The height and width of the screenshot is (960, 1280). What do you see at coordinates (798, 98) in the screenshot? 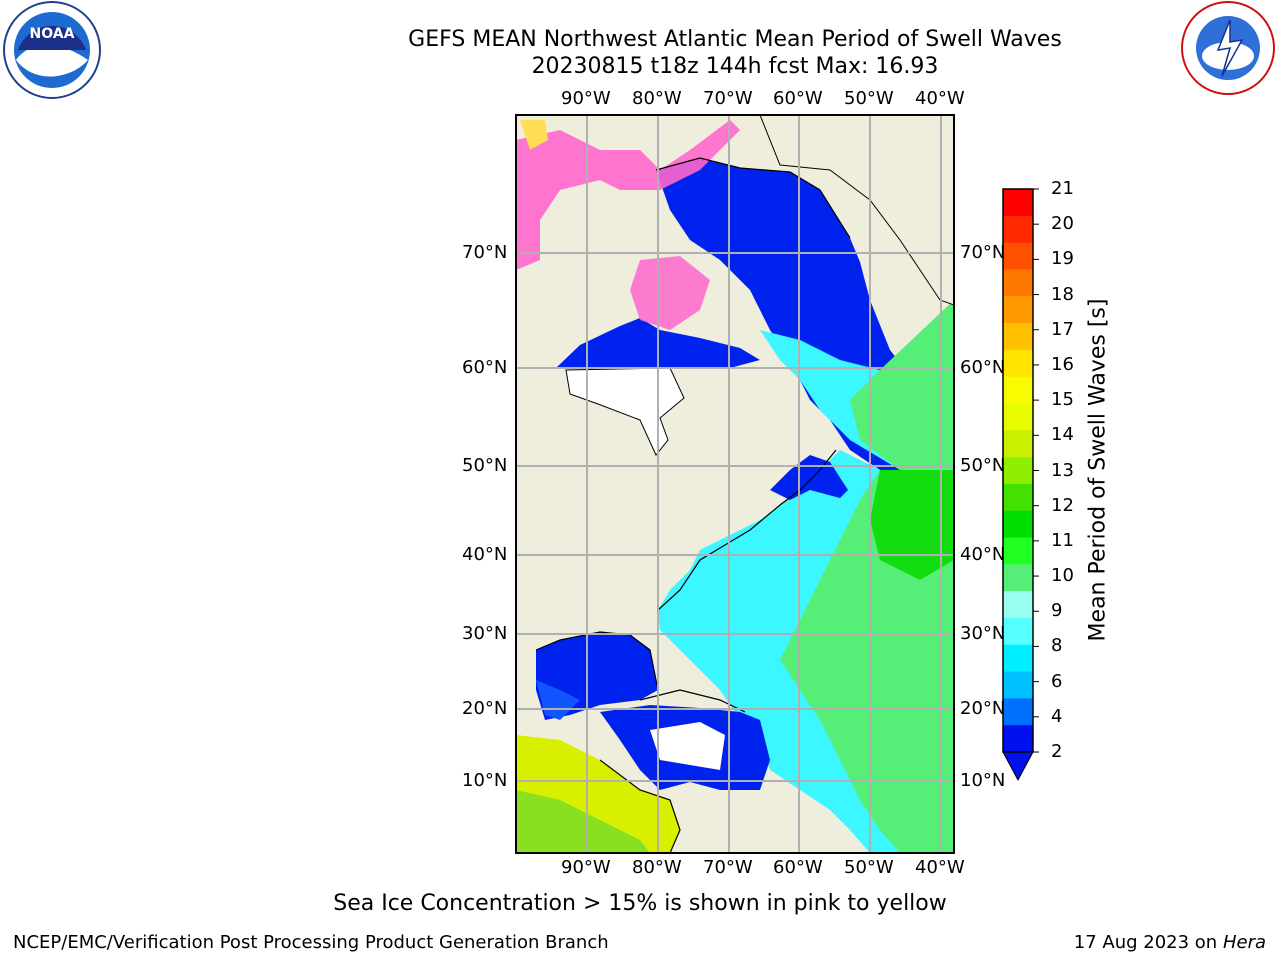
I see `lon-label-top: 60°W` at bounding box center [798, 98].